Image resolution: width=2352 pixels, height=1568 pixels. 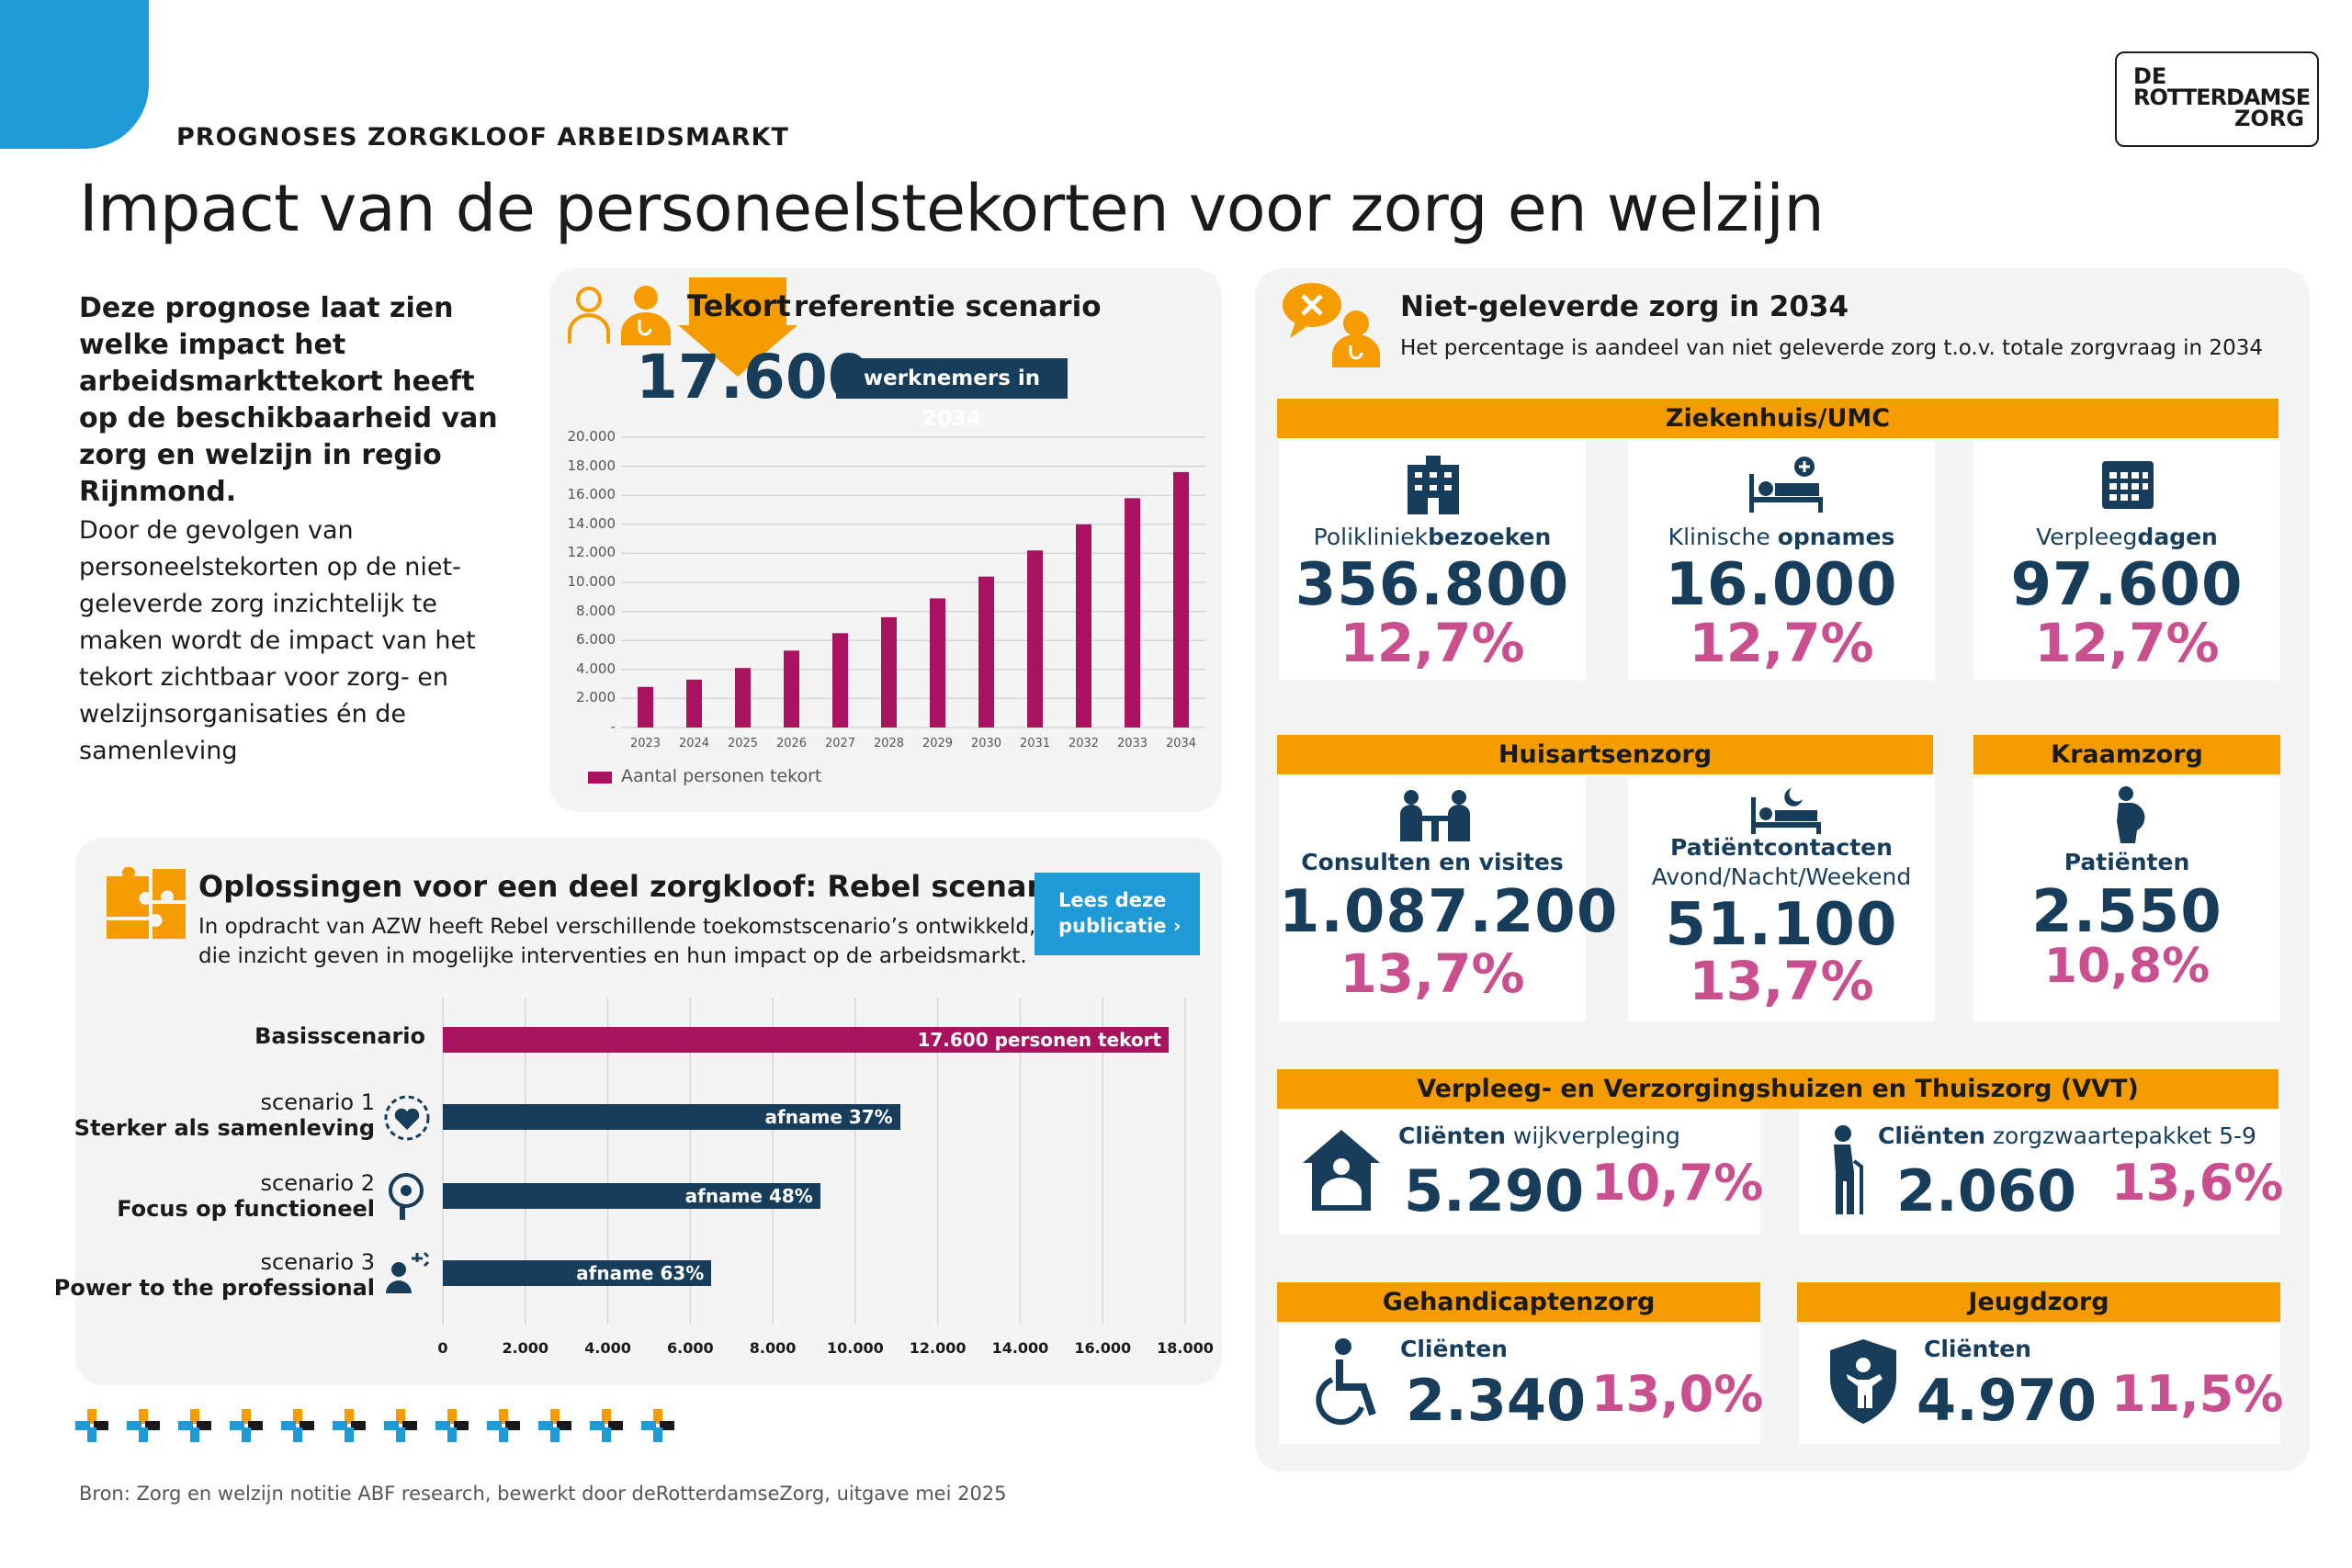 I want to click on patientcontacten-percent: 13,7%, so click(x=1781, y=981).